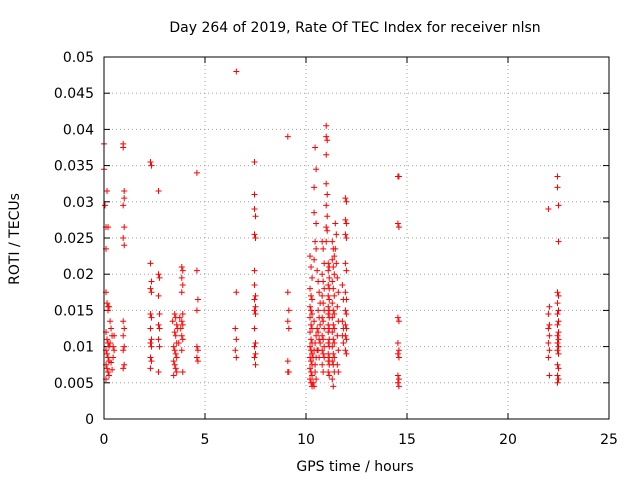  Describe the element at coordinates (78, 348) in the screenshot. I see `y-tick-label: 0.01` at that location.